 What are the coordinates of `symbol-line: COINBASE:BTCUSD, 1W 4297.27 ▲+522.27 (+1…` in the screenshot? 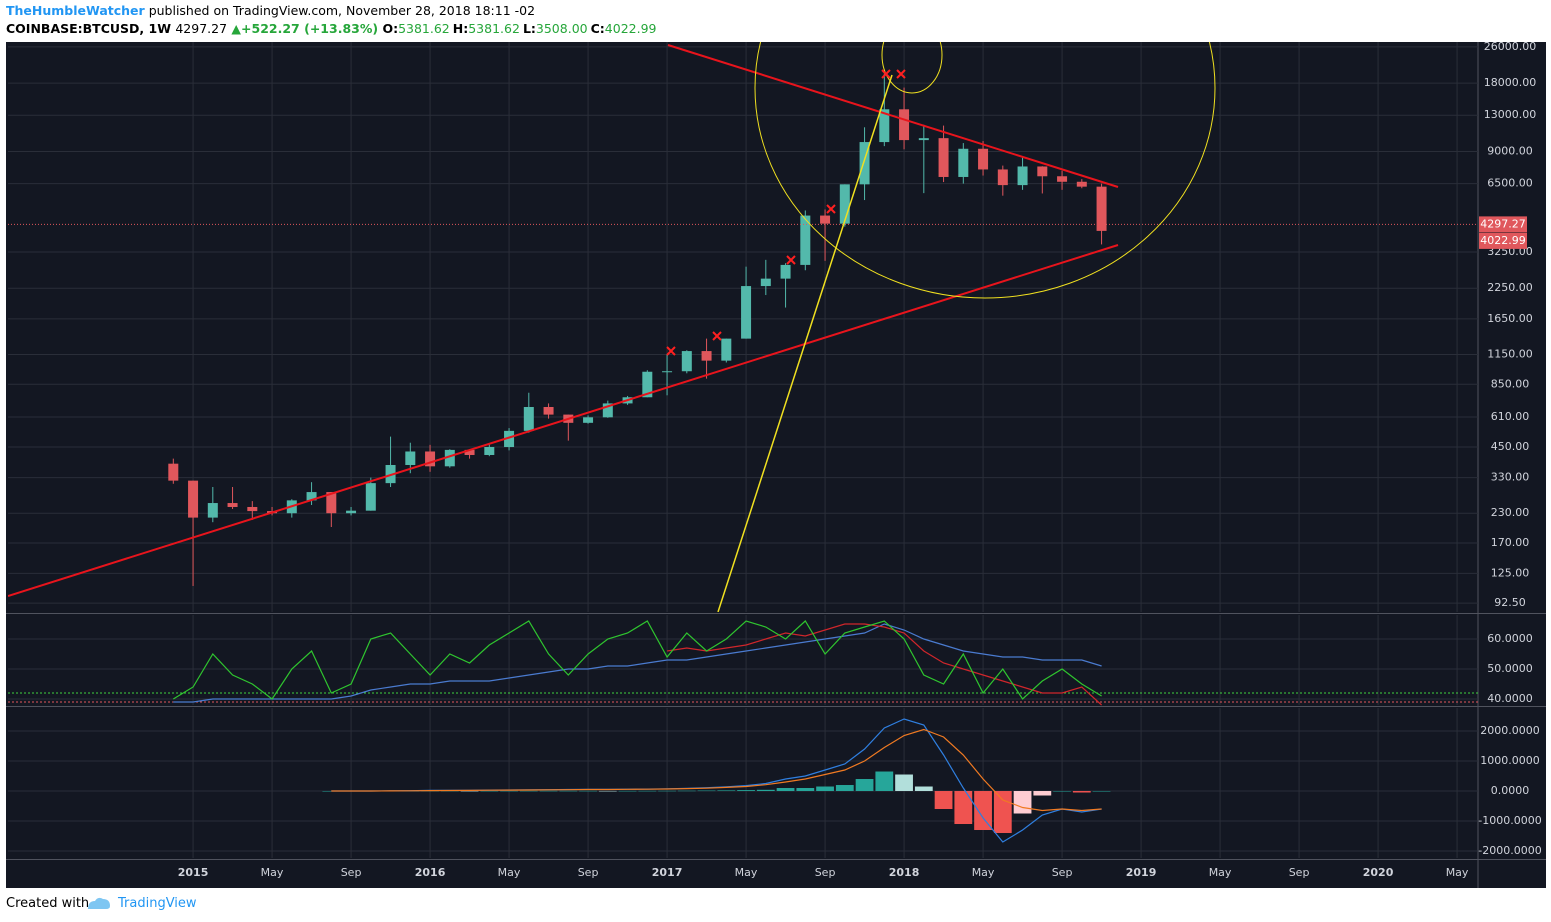 It's located at (333, 28).